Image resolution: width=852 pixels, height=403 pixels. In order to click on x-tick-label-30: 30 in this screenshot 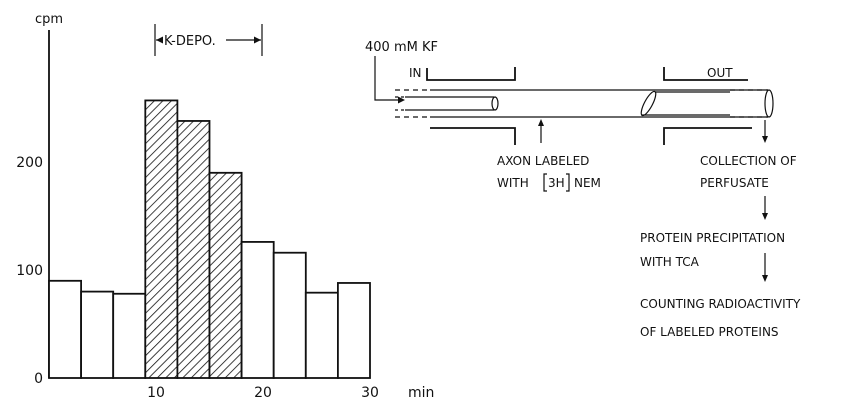, I will do `click(370, 393)`.